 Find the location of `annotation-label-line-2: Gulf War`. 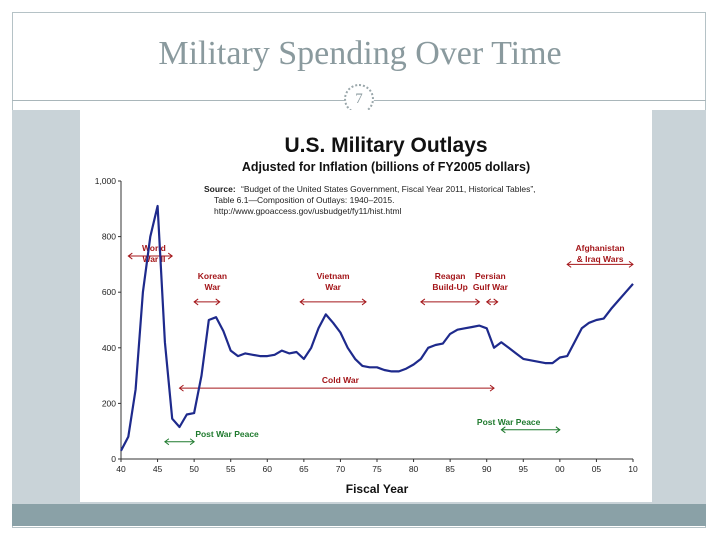

annotation-label-line-2: Gulf War is located at coordinates (491, 287).